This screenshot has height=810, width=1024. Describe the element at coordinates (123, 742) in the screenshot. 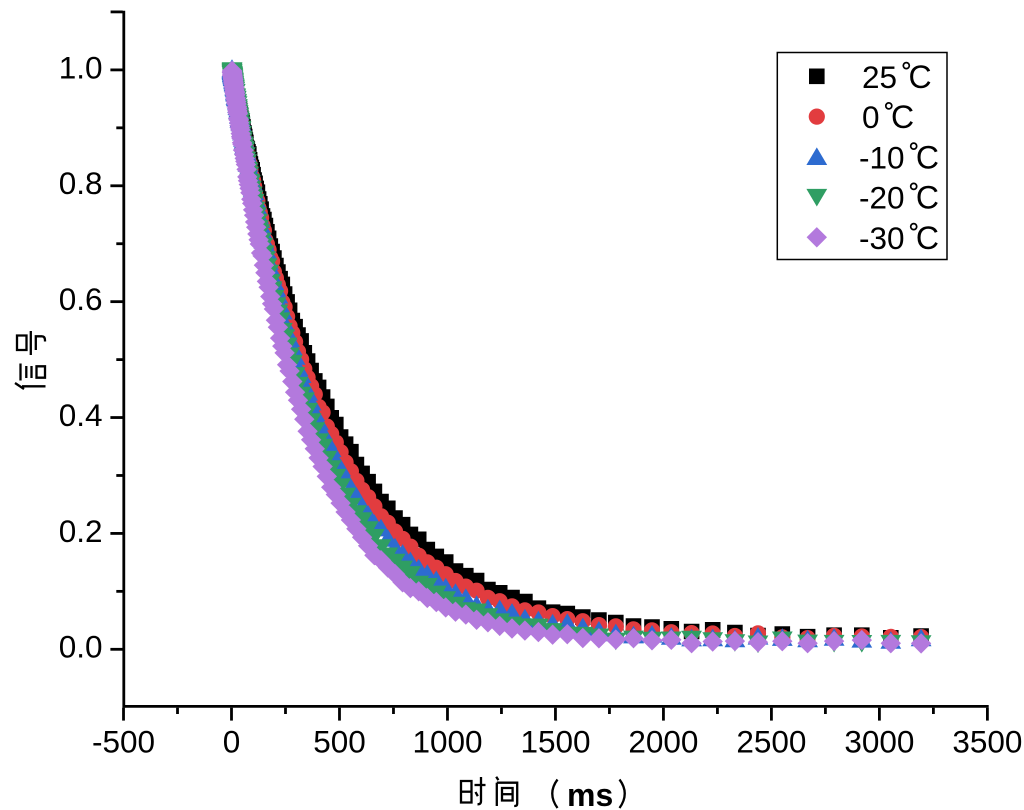

I see `svg-text: -500` at that location.